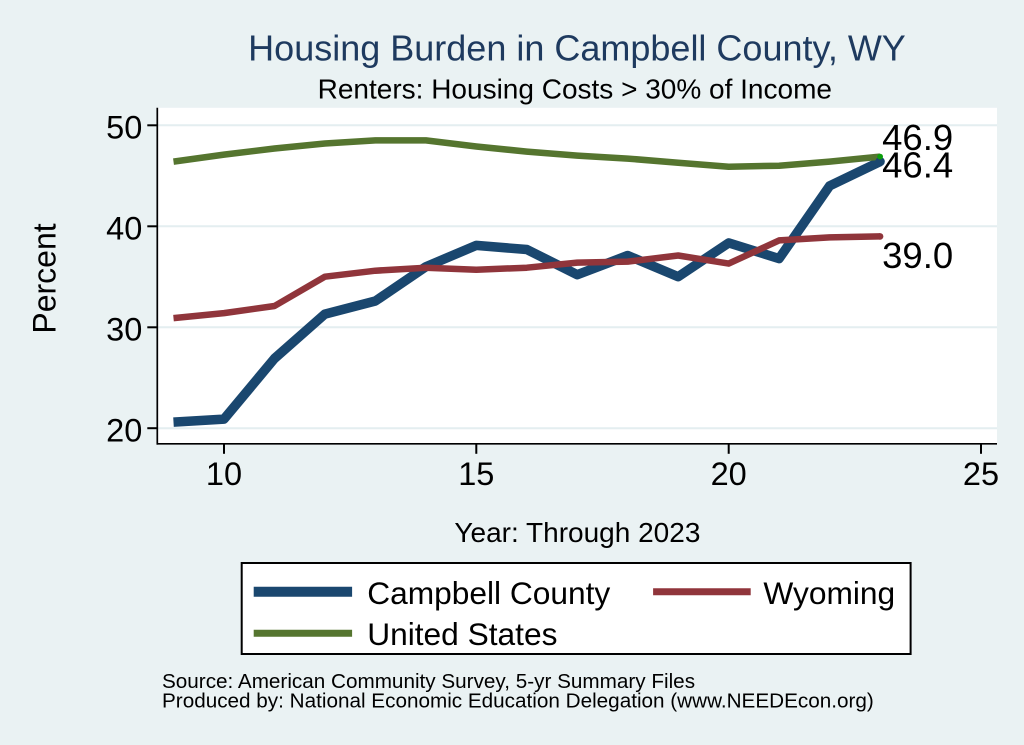 Image resolution: width=1024 pixels, height=745 pixels. What do you see at coordinates (488, 593) in the screenshot?
I see `svg-text: Campbell County` at bounding box center [488, 593].